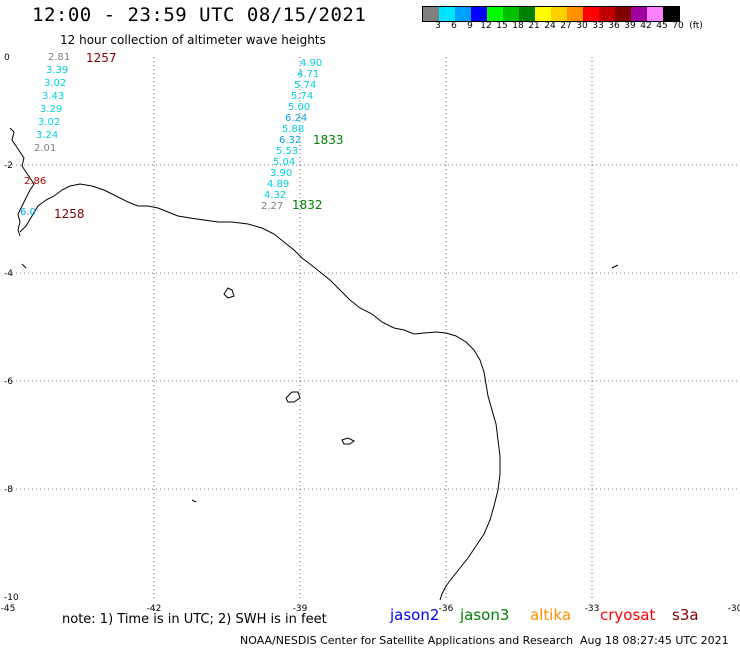 Image resolution: width=740 pixels, height=650 pixels. Describe the element at coordinates (502, 26) in the screenshot. I see `legend-label: 15` at that location.